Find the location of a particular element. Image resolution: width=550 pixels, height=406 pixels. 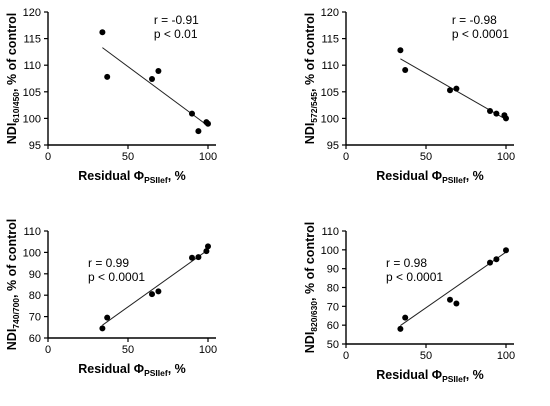

y-tick-label: 50 is located at coordinates (333, 345).